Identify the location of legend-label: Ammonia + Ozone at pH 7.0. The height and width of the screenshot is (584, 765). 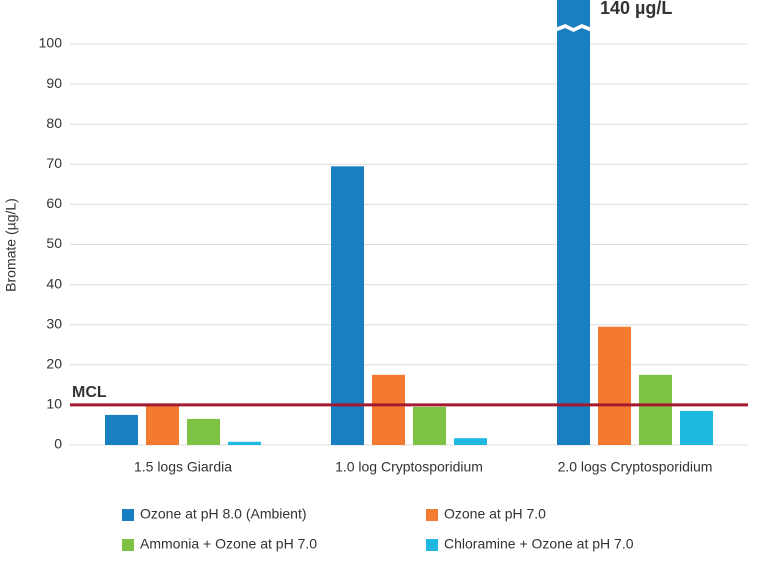
(228, 544).